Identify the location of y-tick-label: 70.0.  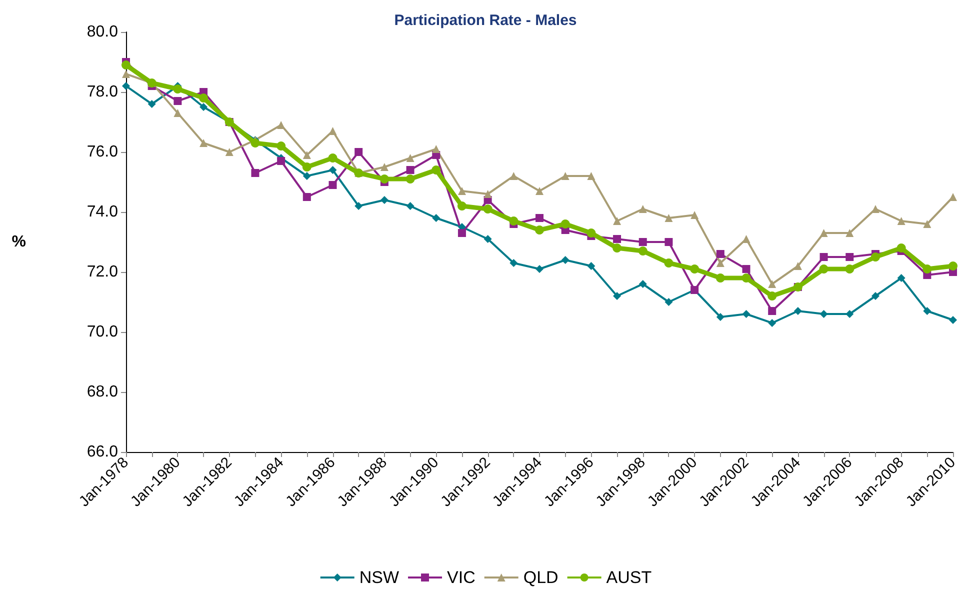
(102, 332).